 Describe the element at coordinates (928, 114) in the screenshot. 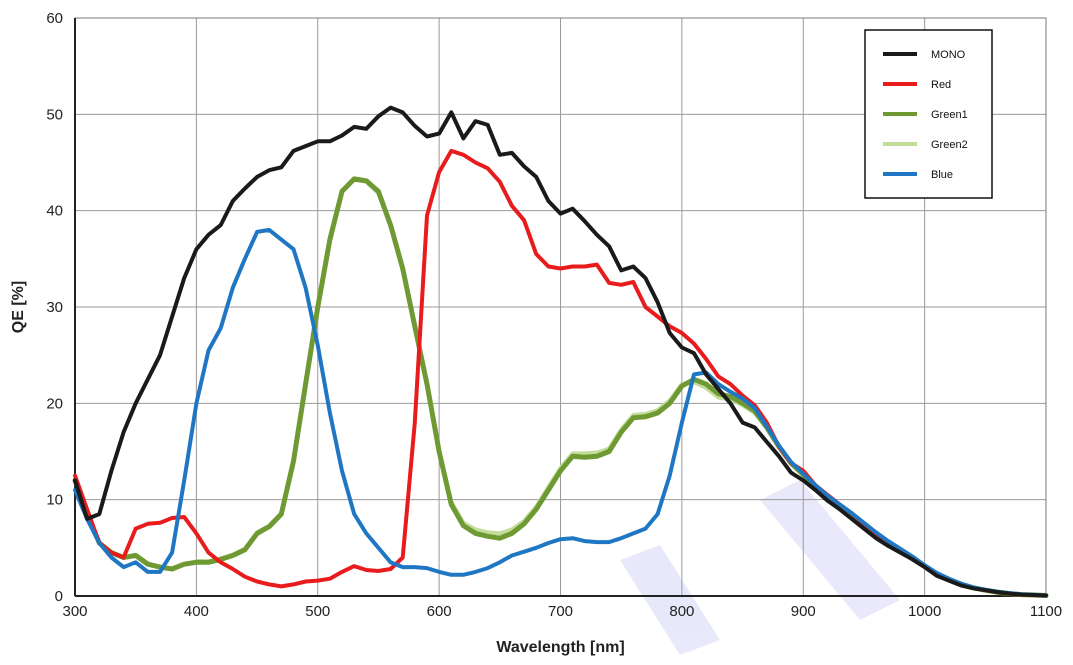

I see `legend: MONO Red Green1 Green2 Blue` at that location.